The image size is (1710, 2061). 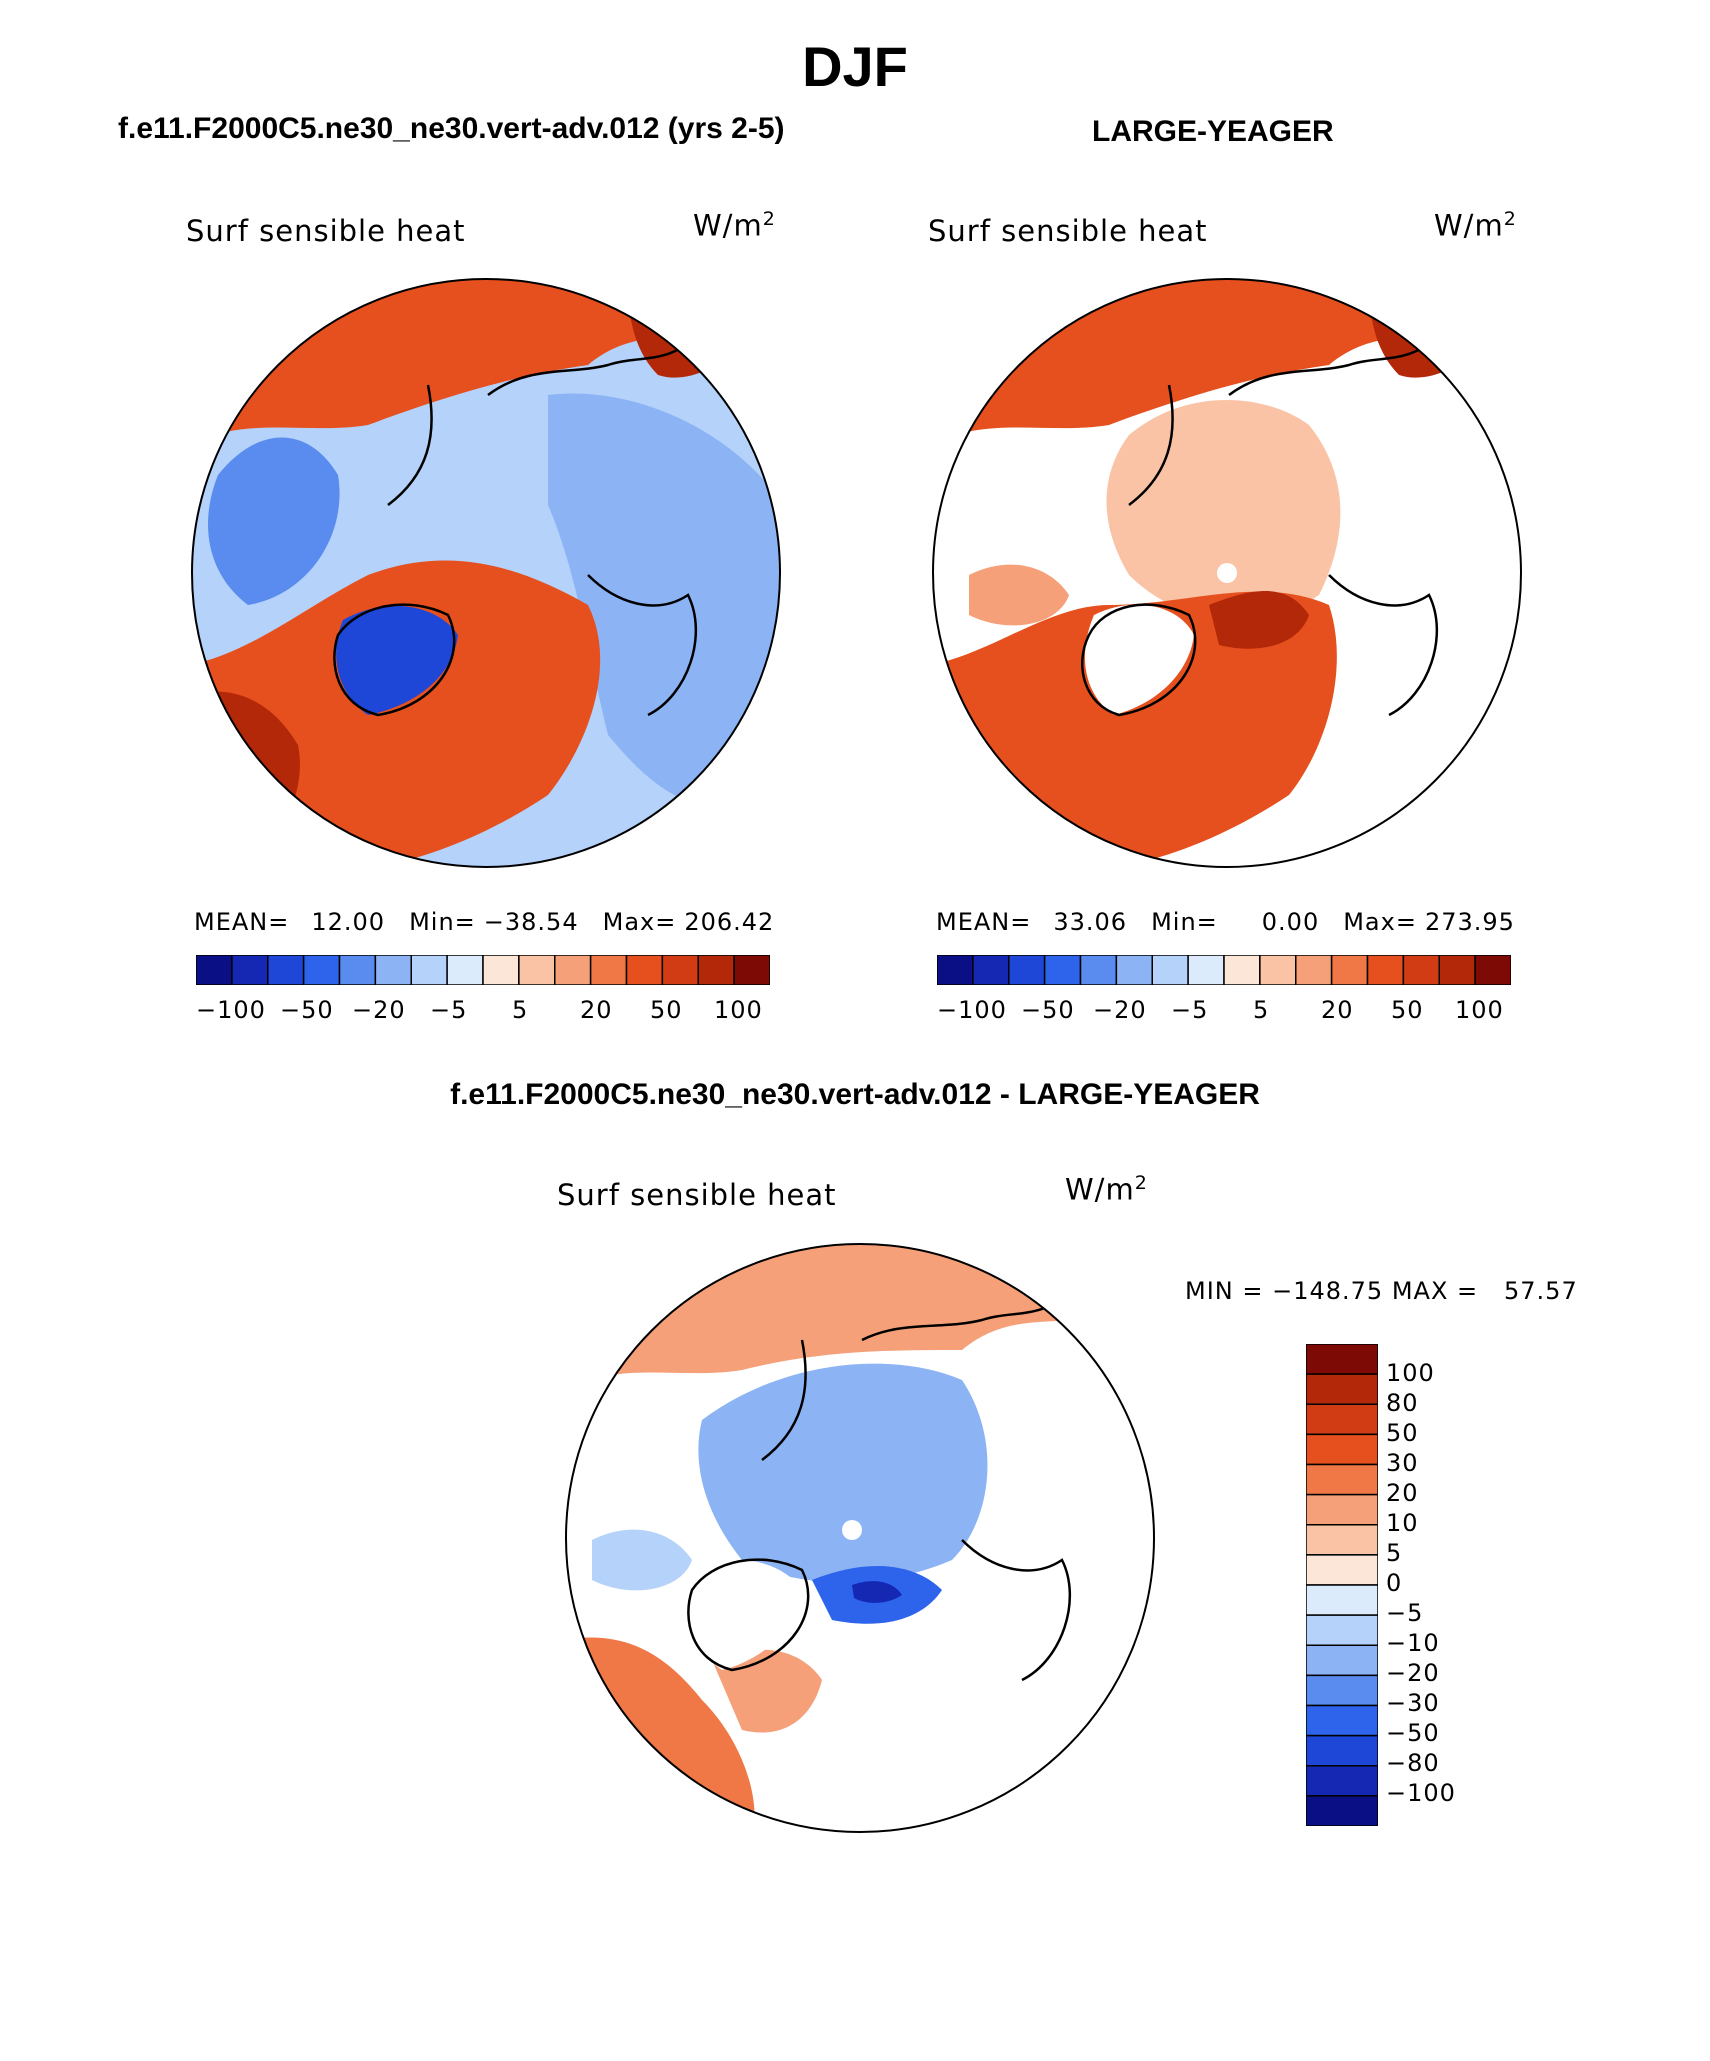 What do you see at coordinates (734, 225) in the screenshot?
I see `model-units-label: W/m2` at bounding box center [734, 225].